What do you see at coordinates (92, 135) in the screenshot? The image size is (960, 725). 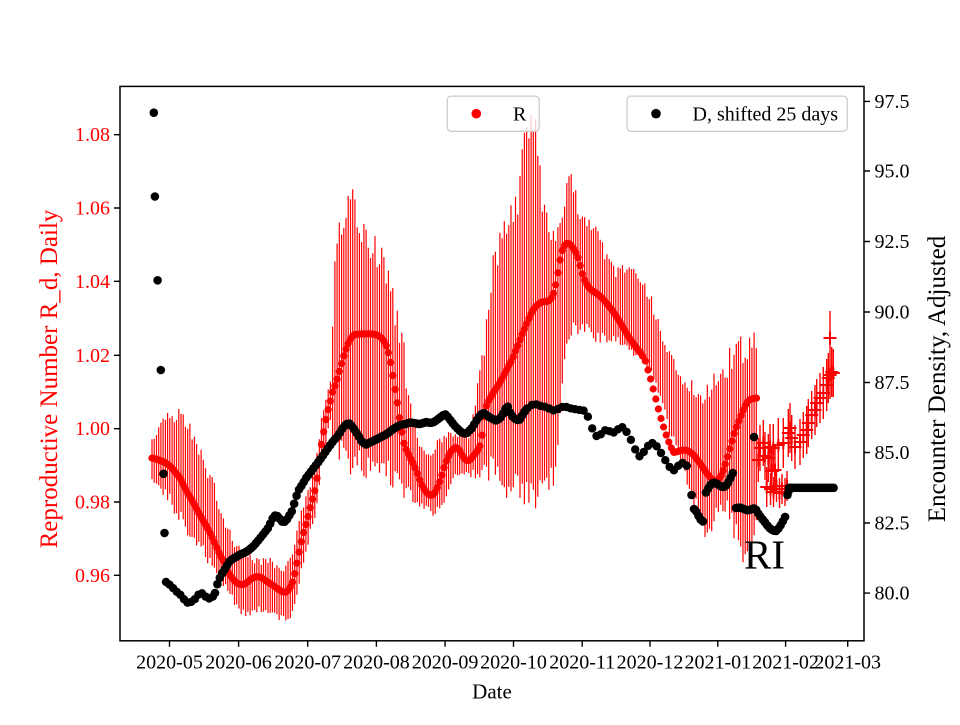 I see `svg-text: 1.08` at bounding box center [92, 135].